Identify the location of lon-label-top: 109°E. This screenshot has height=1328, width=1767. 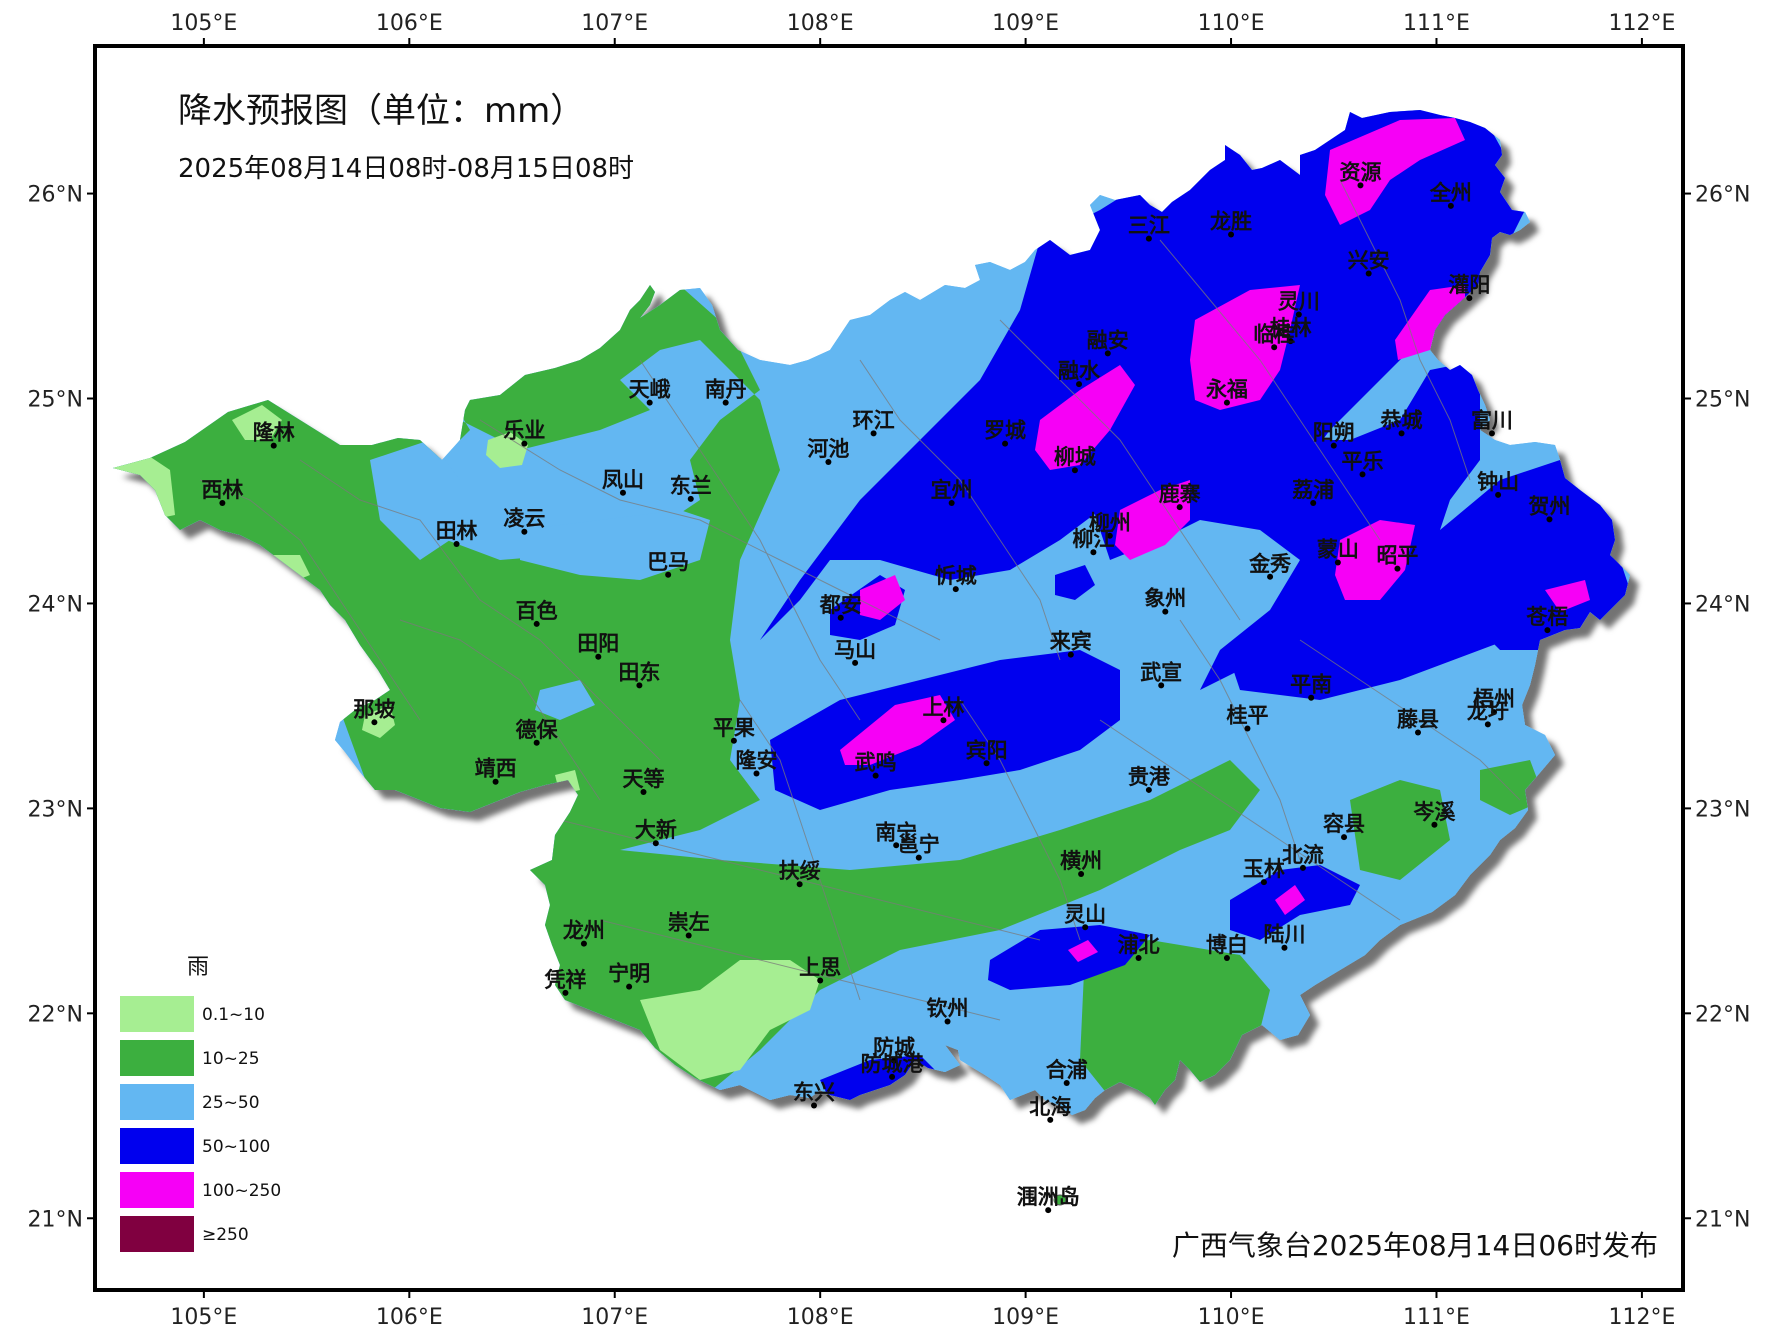
(1025, 23).